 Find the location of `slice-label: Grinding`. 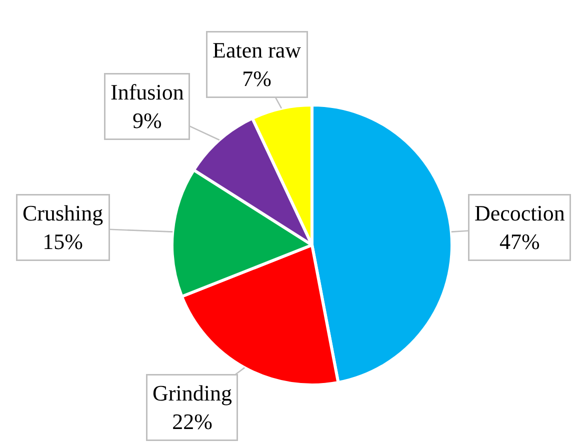

slice-label: Grinding is located at coordinates (192, 393).